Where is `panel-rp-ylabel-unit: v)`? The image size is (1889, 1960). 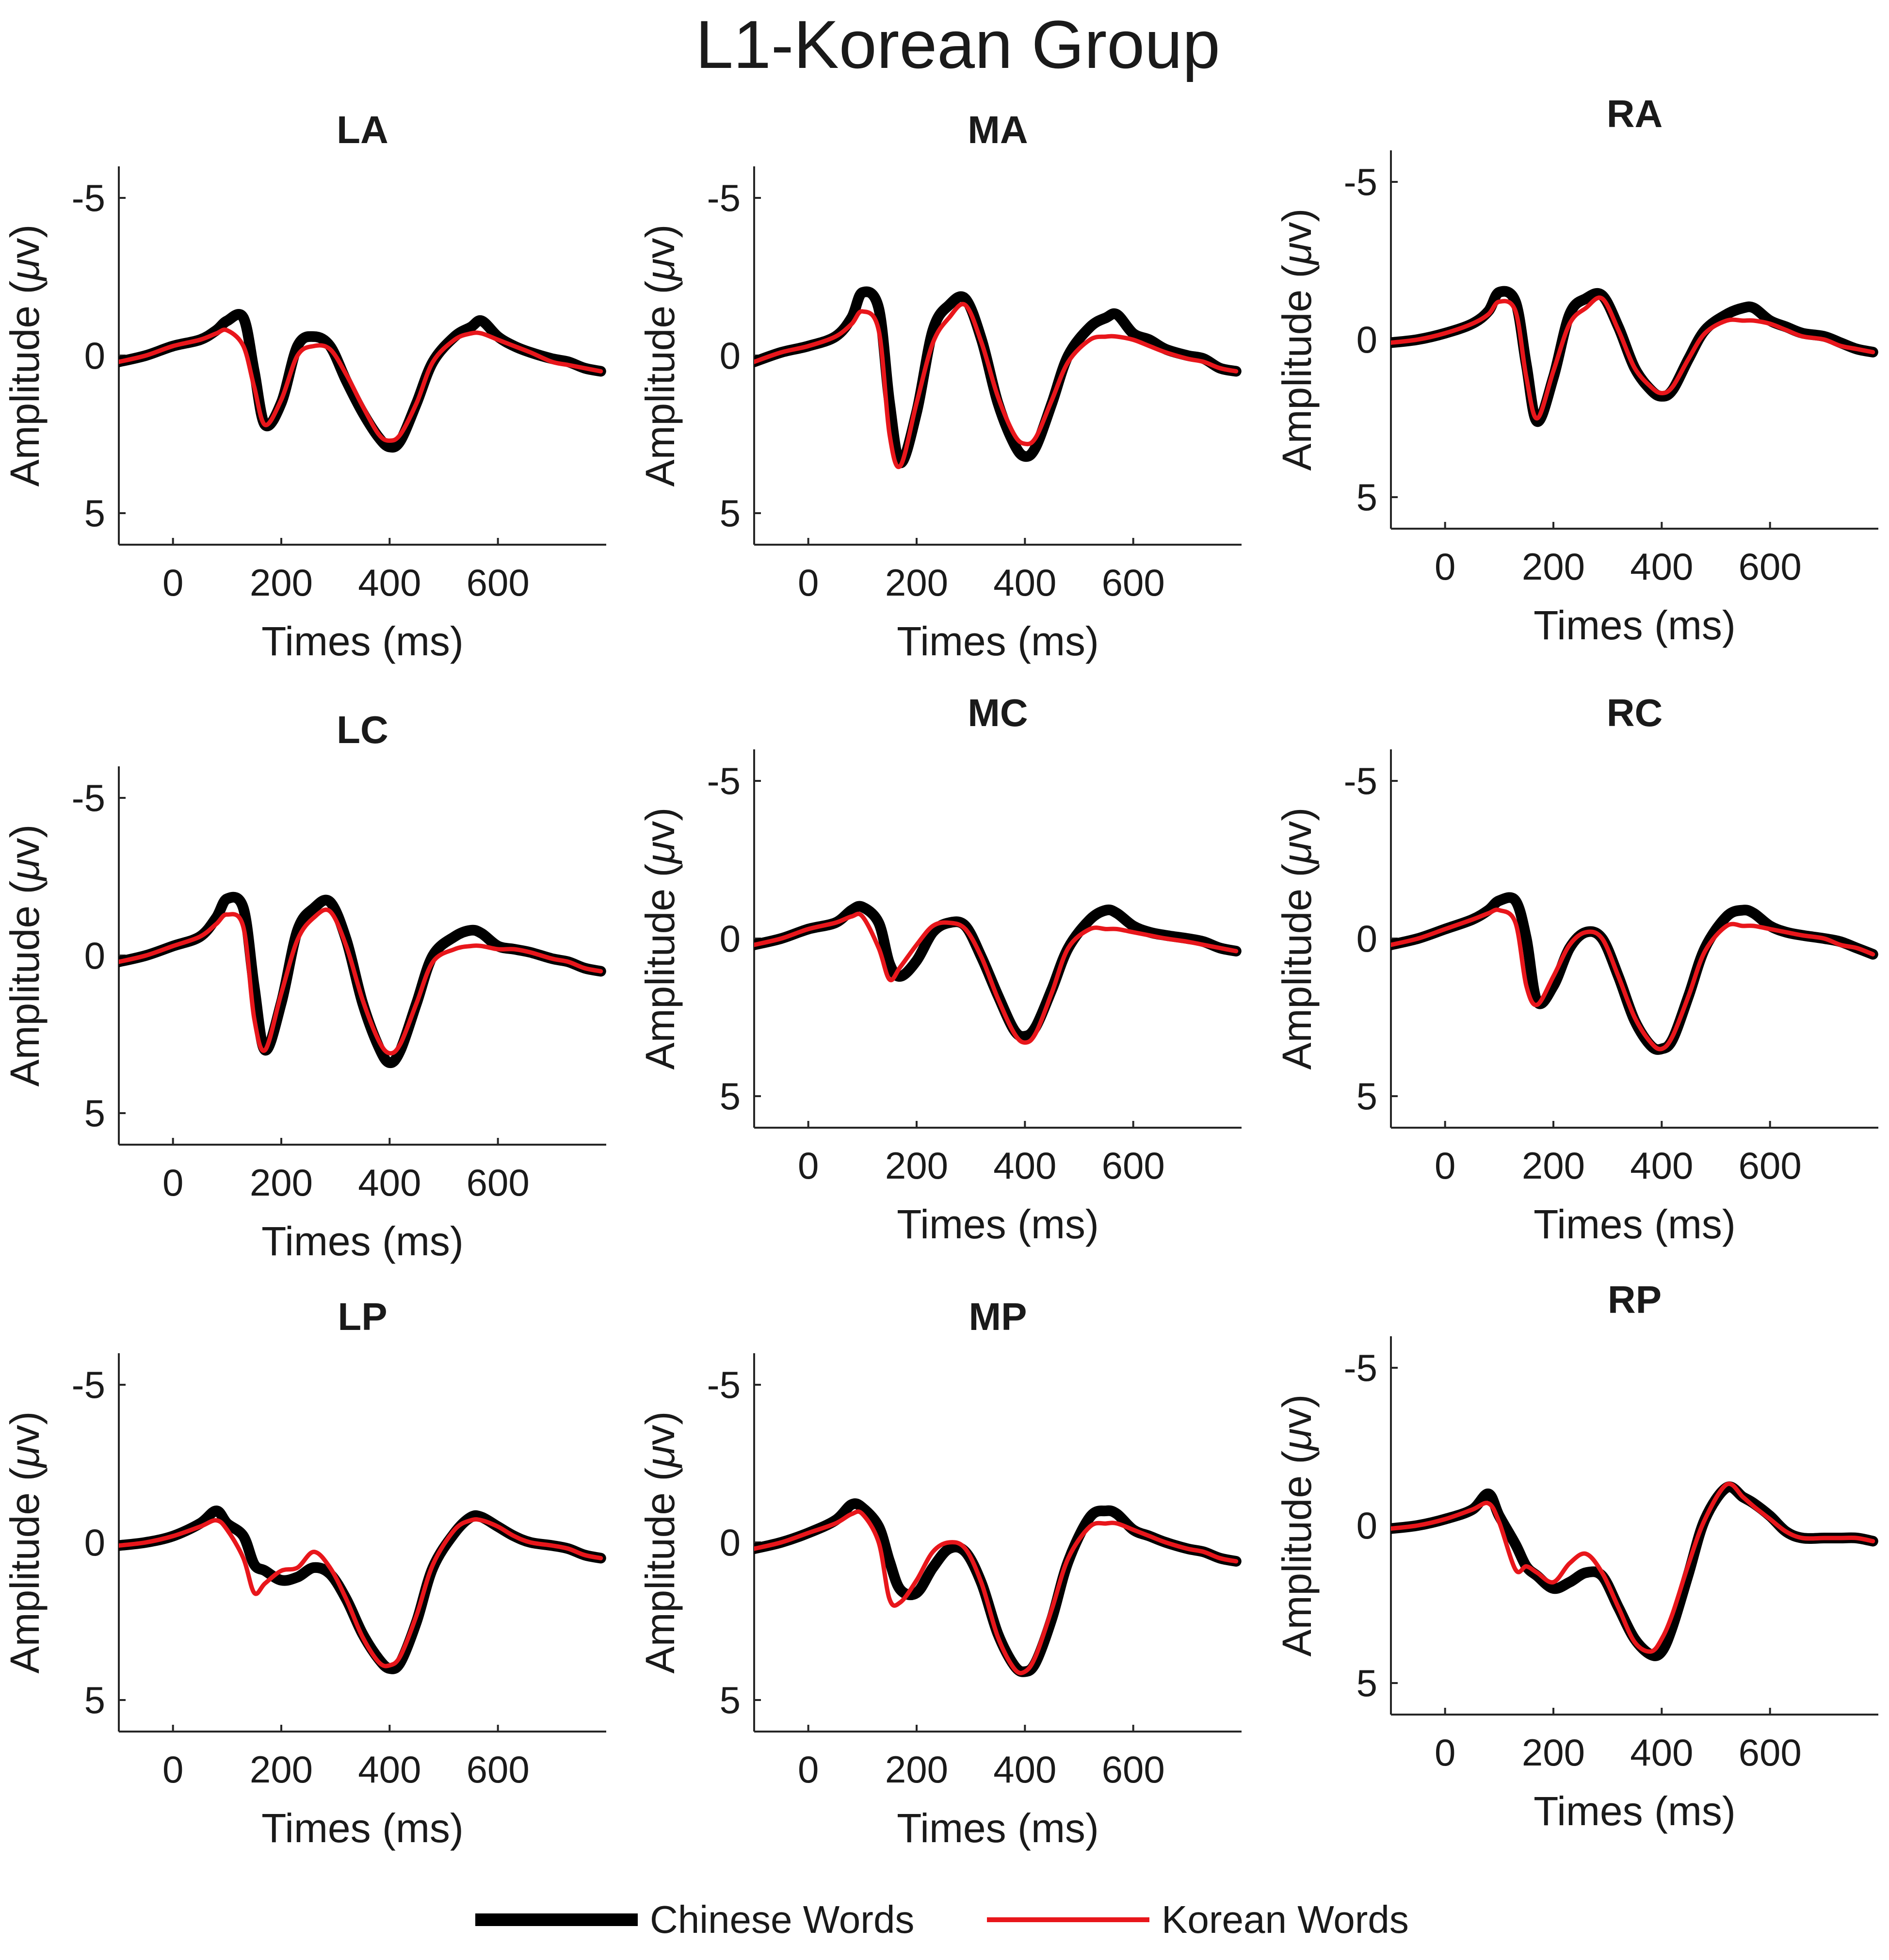 panel-rp-ylabel-unit: v) is located at coordinates (1297, 1411).